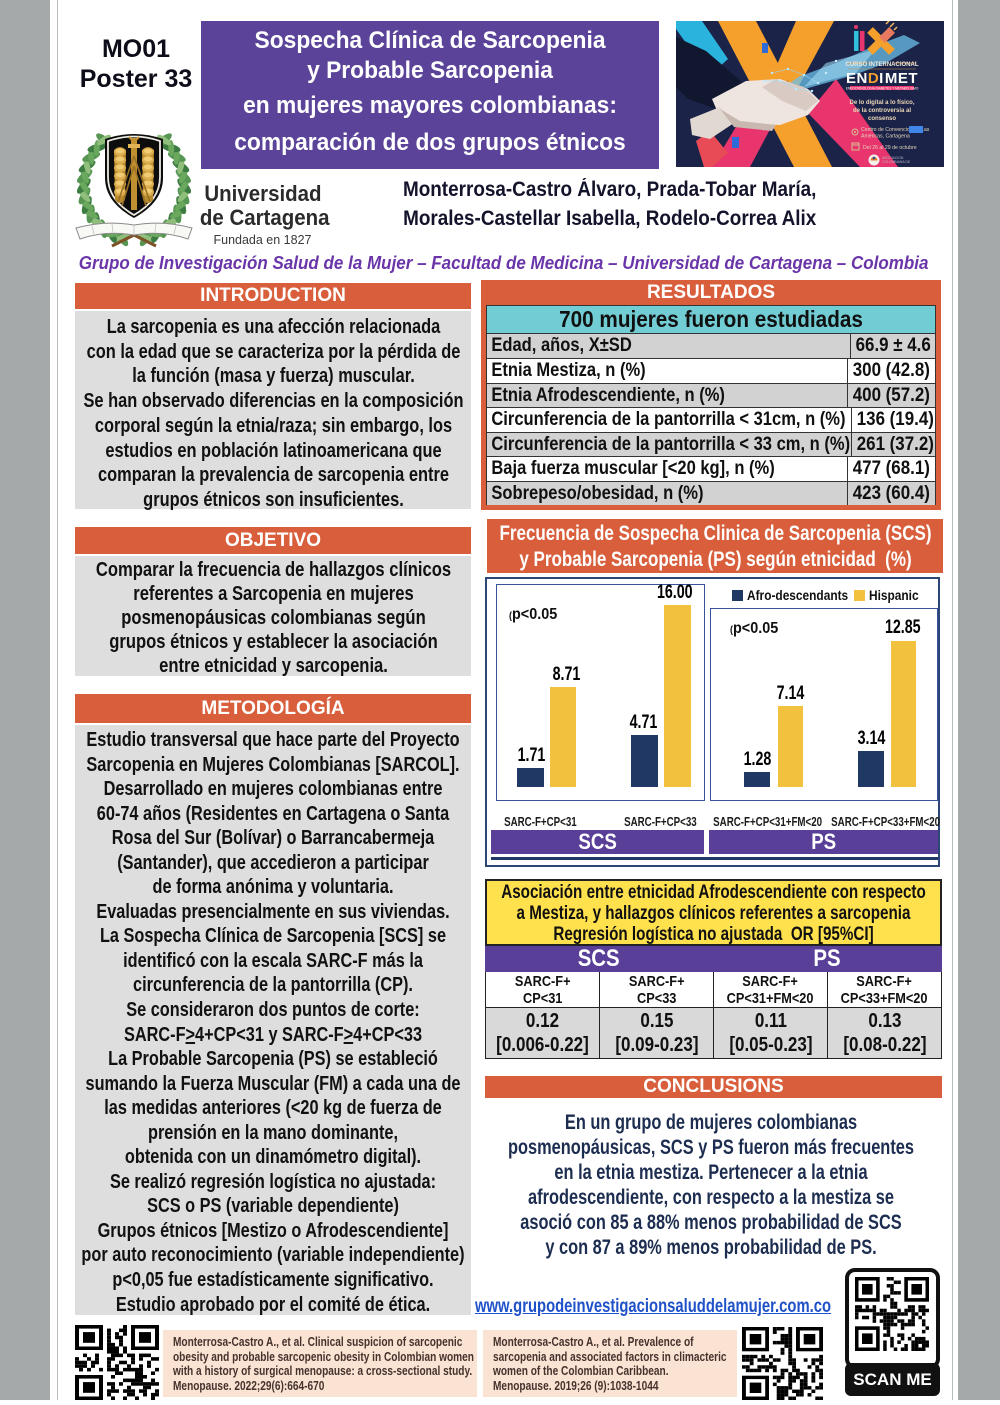  What do you see at coordinates (885, 137) in the screenshot?
I see `svg-text: Américas, Cartagena` at bounding box center [885, 137].